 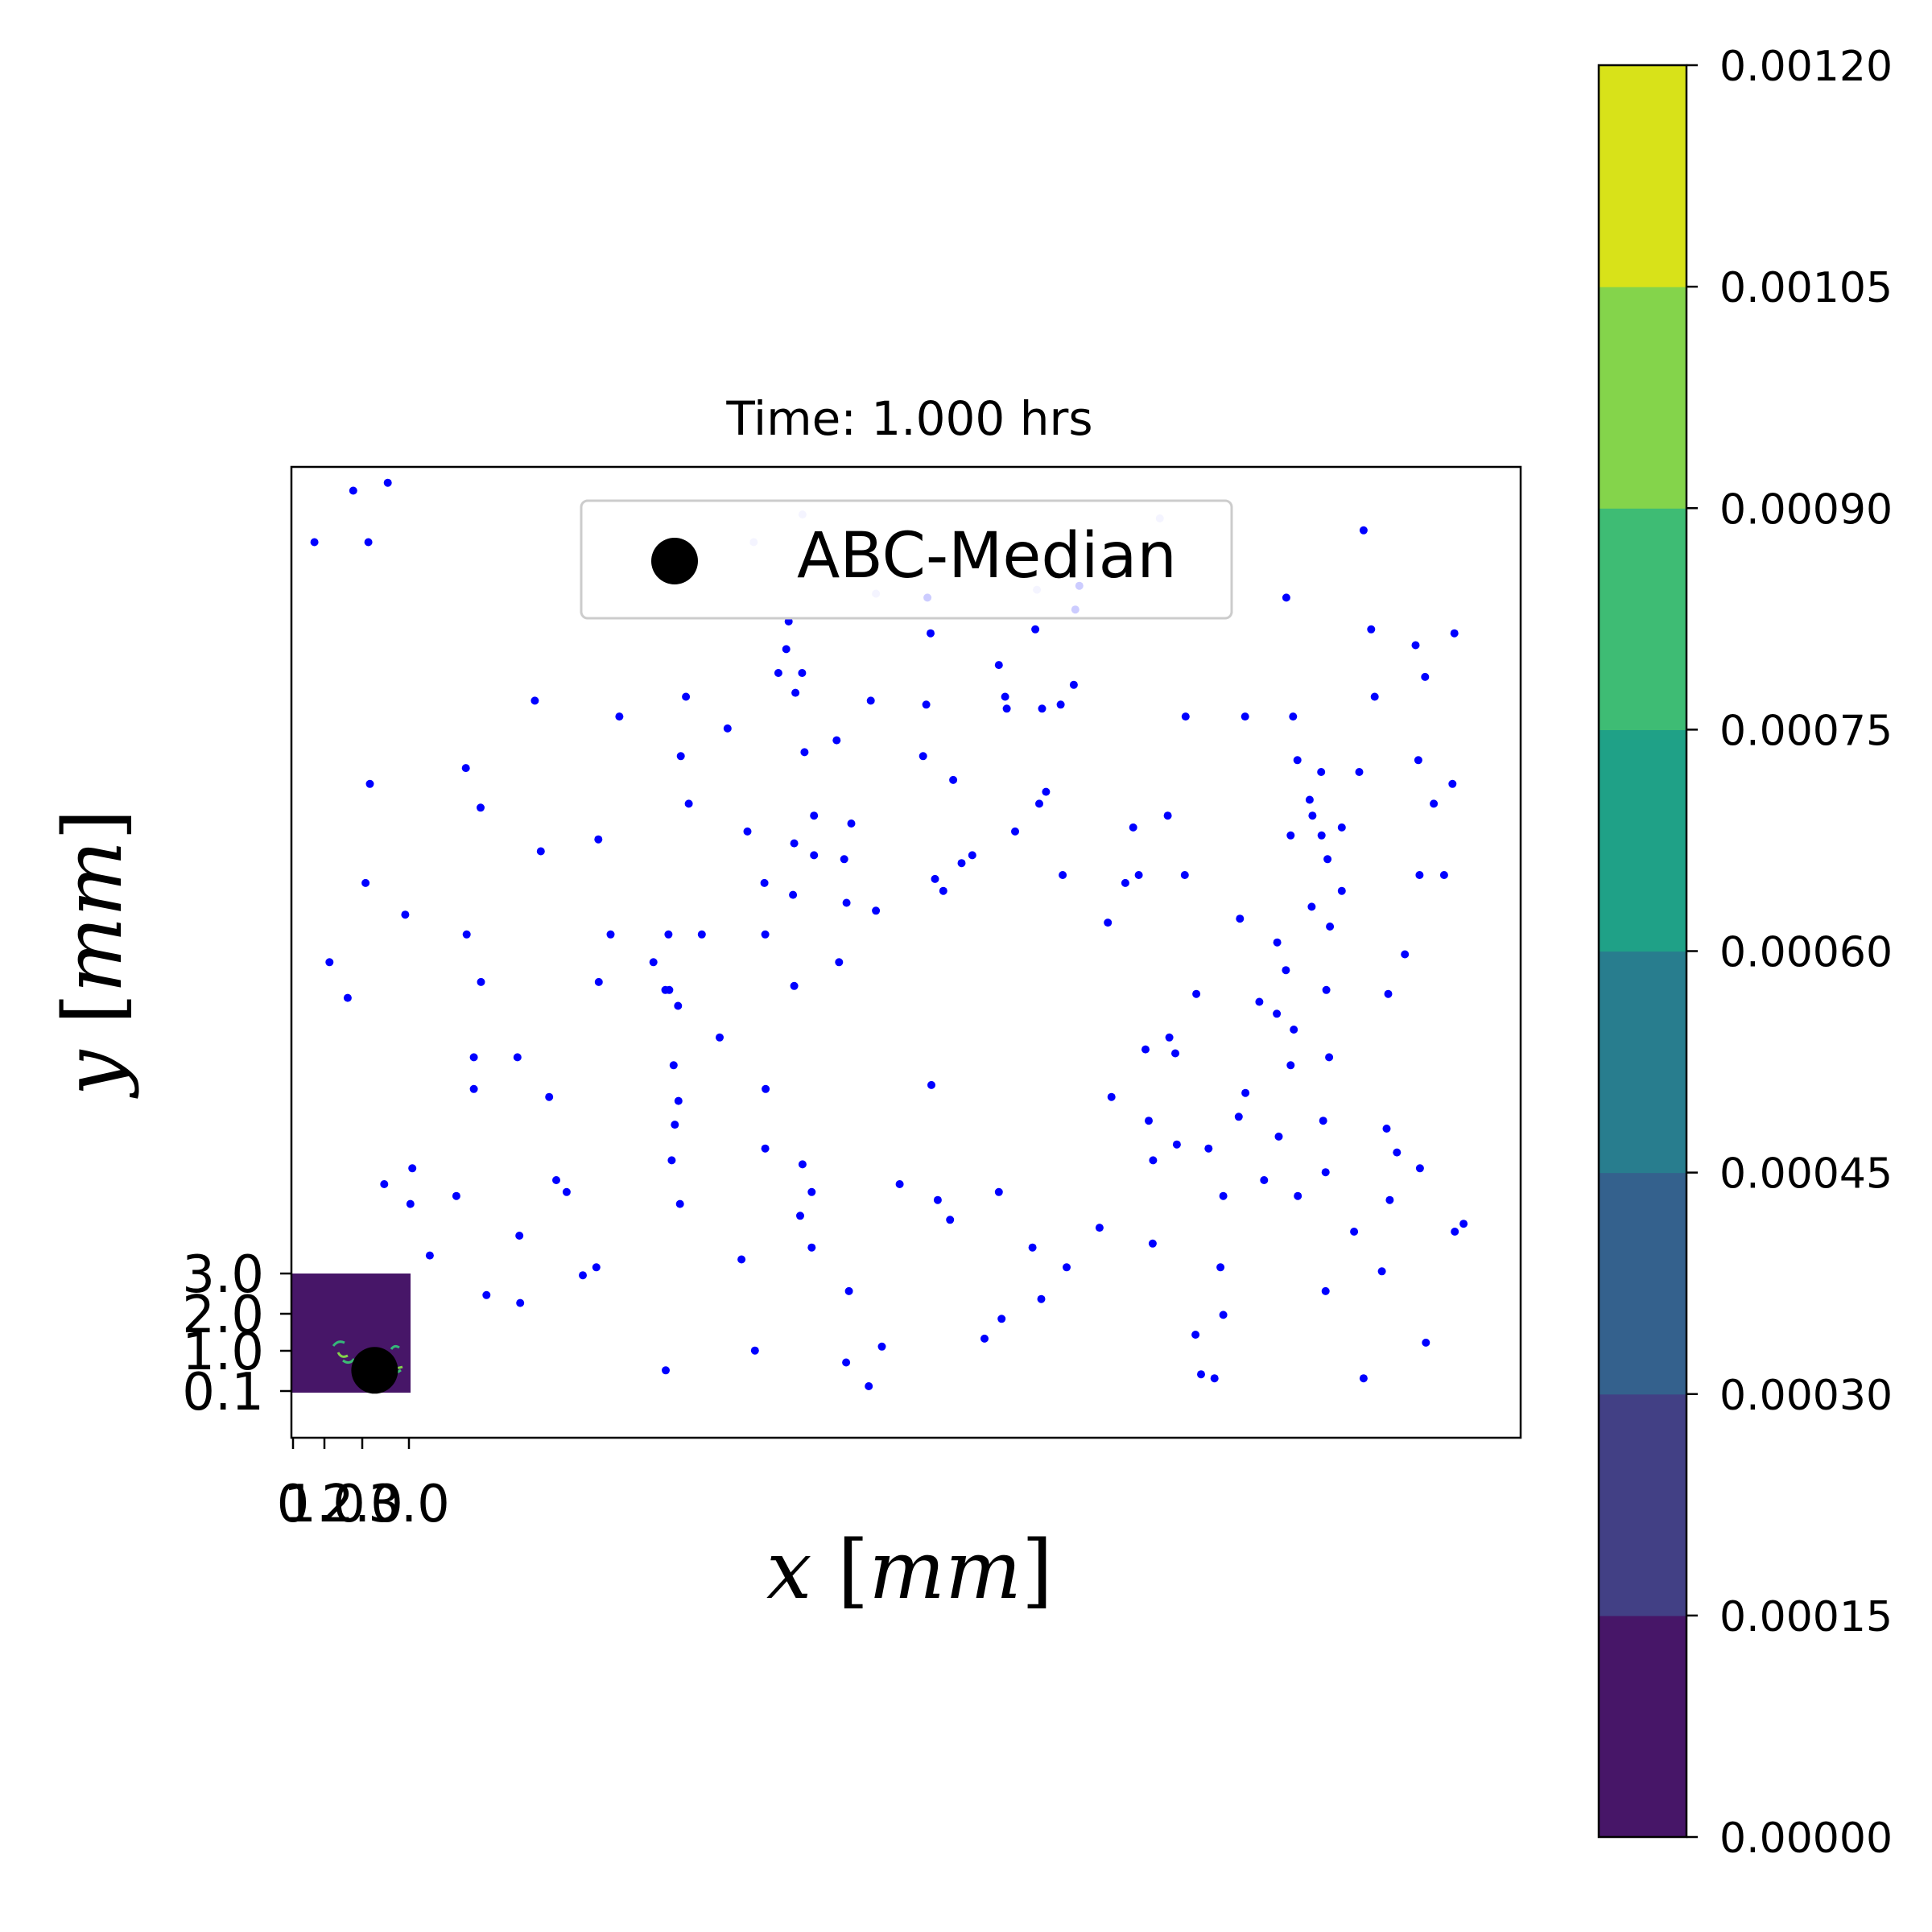 What do you see at coordinates (223, 1315) in the screenshot?
I see `y-tick-label: 2.0` at bounding box center [223, 1315].